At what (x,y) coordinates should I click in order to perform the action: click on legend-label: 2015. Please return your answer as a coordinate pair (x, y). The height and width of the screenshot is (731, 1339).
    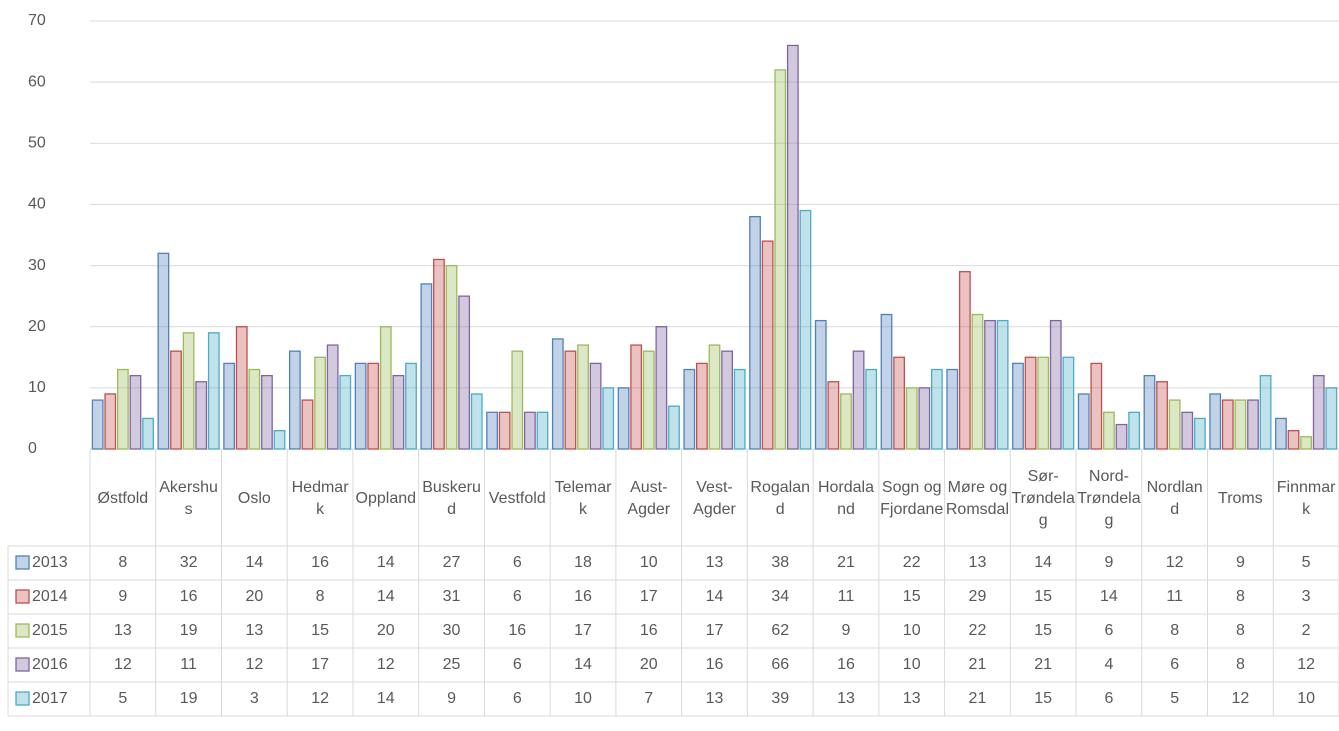
    Looking at the image, I should click on (50, 630).